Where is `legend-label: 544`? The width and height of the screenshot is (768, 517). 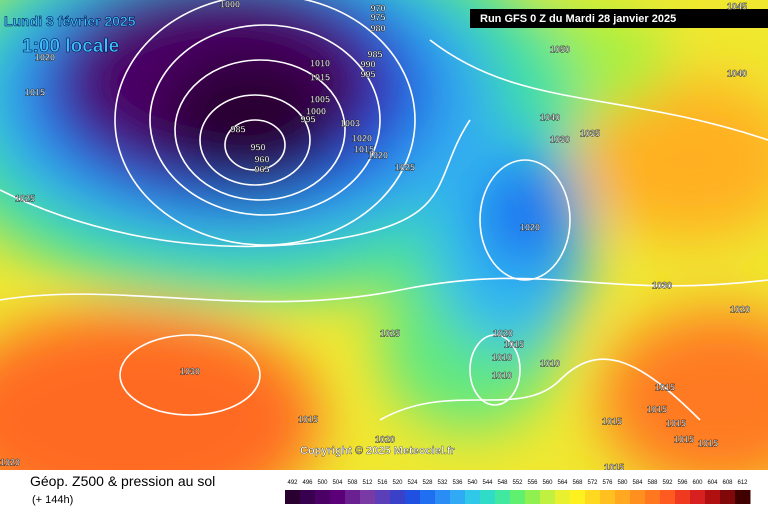
legend-label: 544 is located at coordinates (487, 483).